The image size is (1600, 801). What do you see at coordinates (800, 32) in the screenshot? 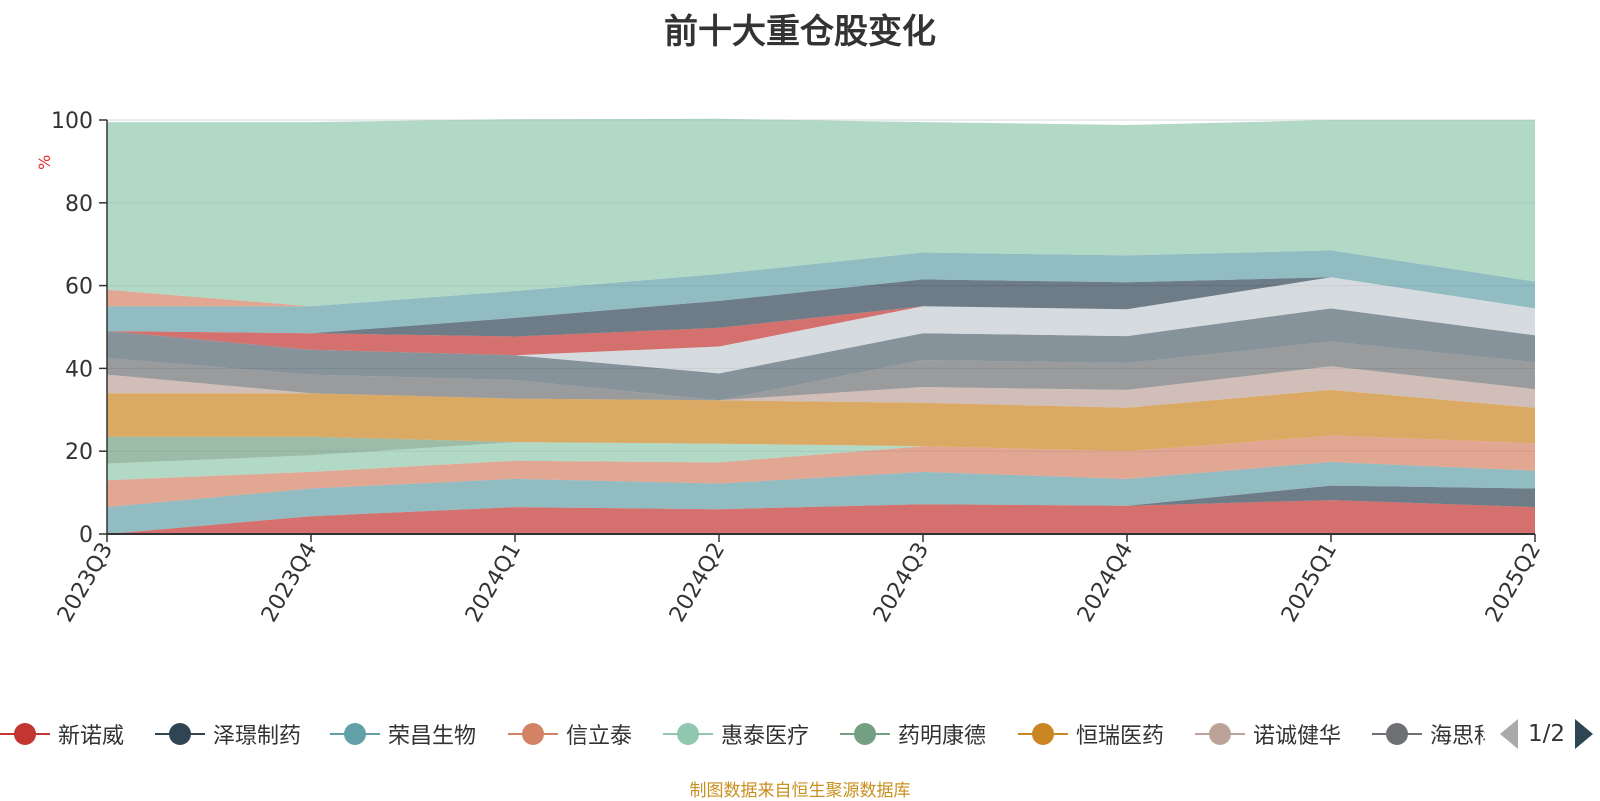
I see `chart-title: 前十大重仓股变化` at bounding box center [800, 32].